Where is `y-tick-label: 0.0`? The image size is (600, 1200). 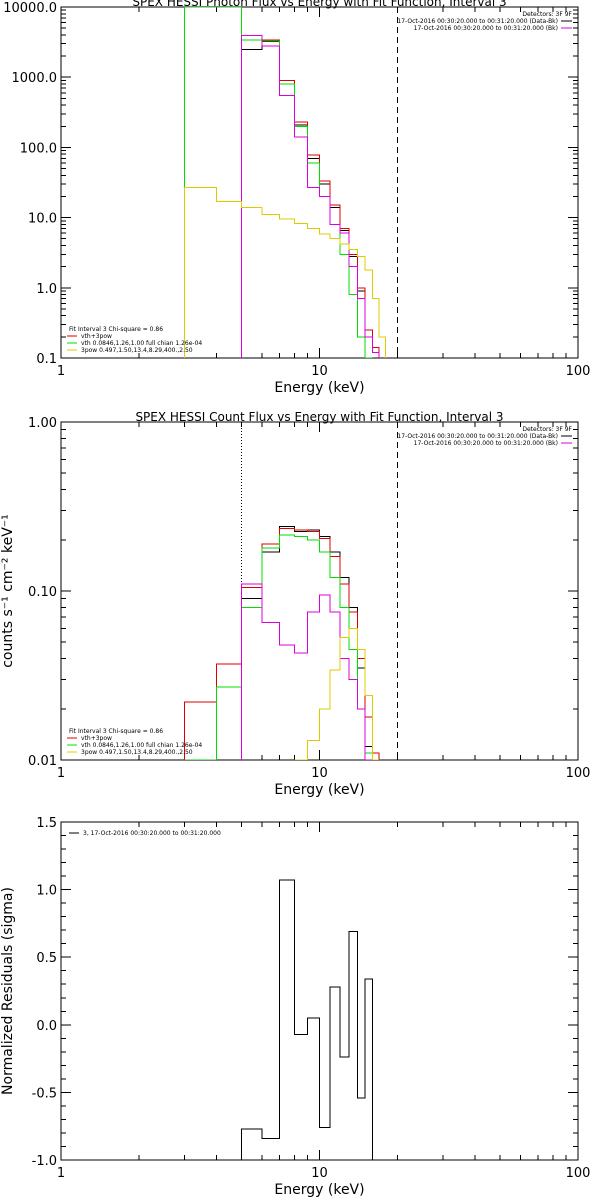 y-tick-label: 0.0 is located at coordinates (46, 1026).